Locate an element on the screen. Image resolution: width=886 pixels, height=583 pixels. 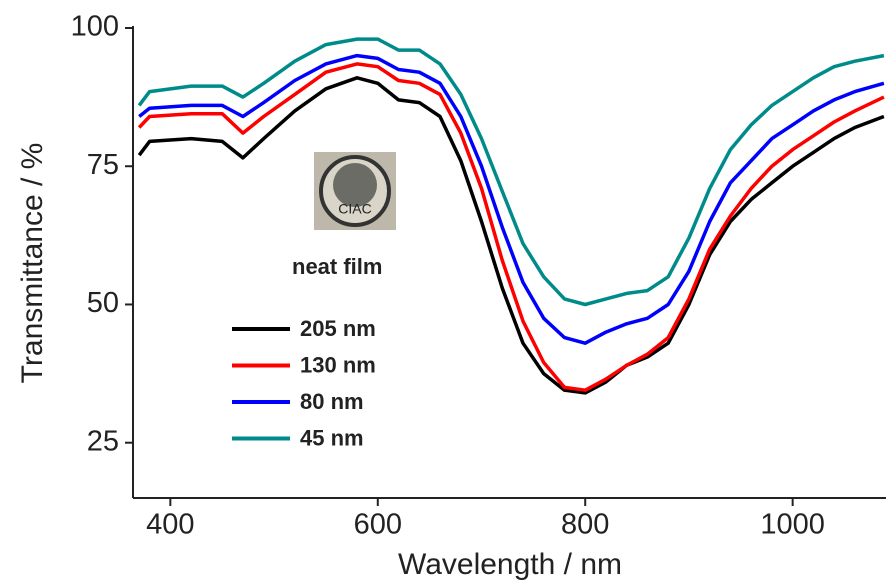
x-tick-label: 1000 is located at coordinates (792, 525).